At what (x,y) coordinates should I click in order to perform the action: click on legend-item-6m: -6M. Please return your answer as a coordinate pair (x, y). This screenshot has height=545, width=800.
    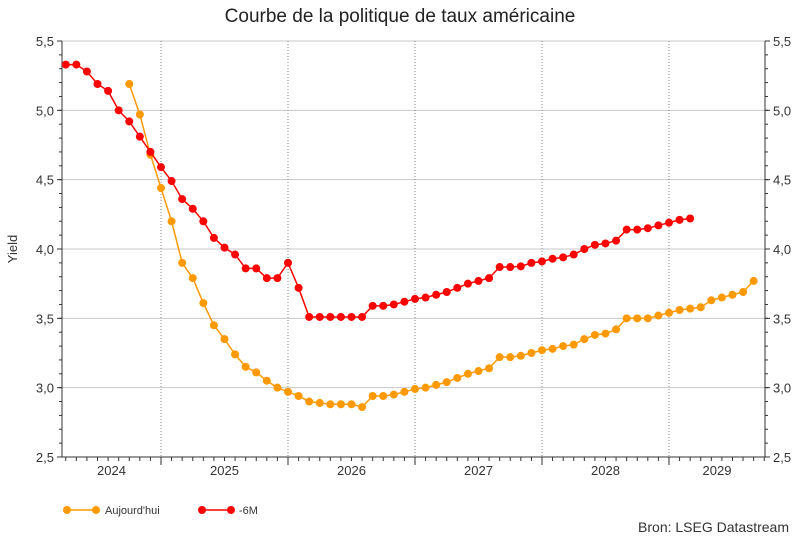
    Looking at the image, I should click on (228, 511).